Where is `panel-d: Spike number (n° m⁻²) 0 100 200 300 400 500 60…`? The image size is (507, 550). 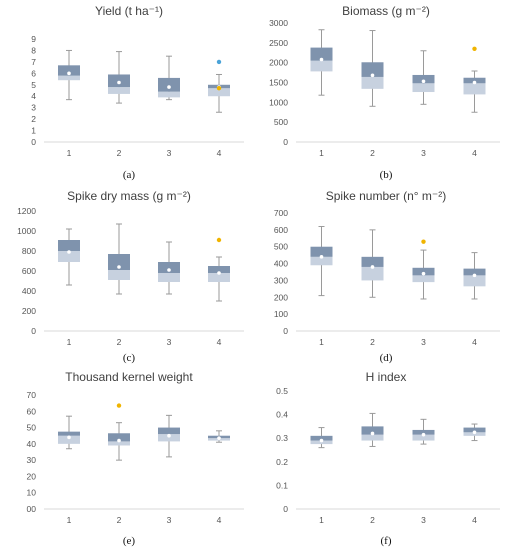 panel-d: Spike number (n° m⁻²) 0 100 200 300 400 500 60… is located at coordinates (387, 276).